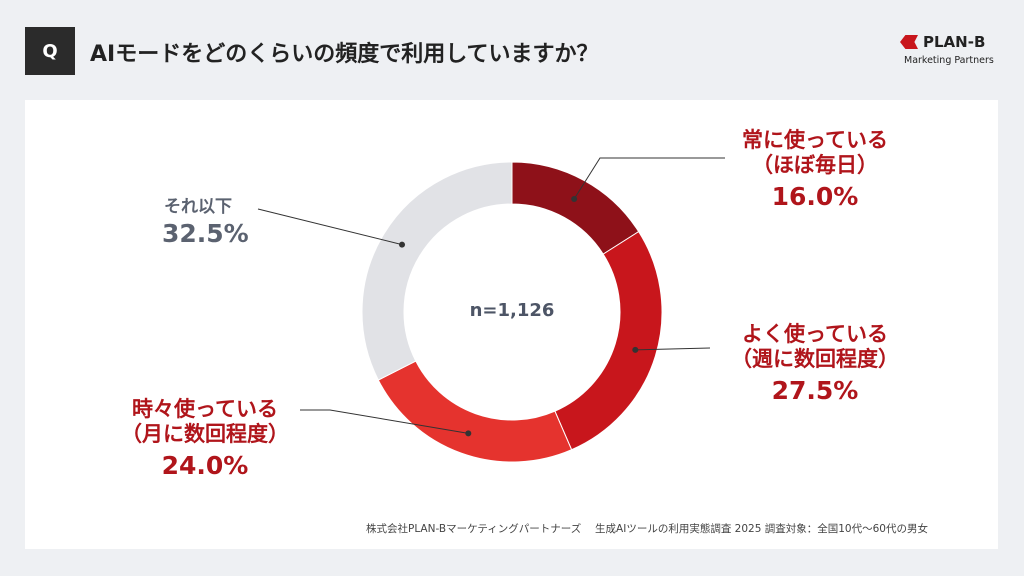 The image size is (1024, 576). What do you see at coordinates (815, 359) in the screenshot?
I see `label-weekly-line2: （週に数回程度）` at bounding box center [815, 359].